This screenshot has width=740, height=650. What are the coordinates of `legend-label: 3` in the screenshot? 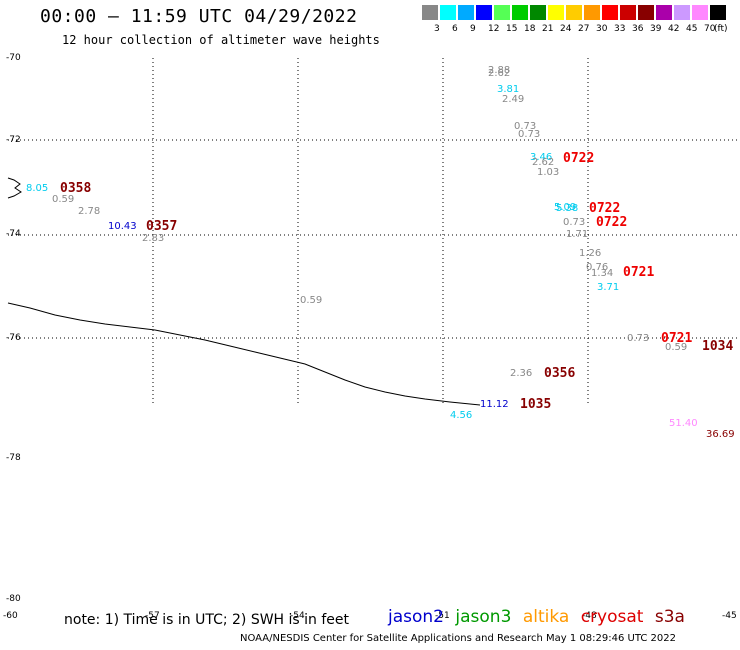 It's located at (437, 29).